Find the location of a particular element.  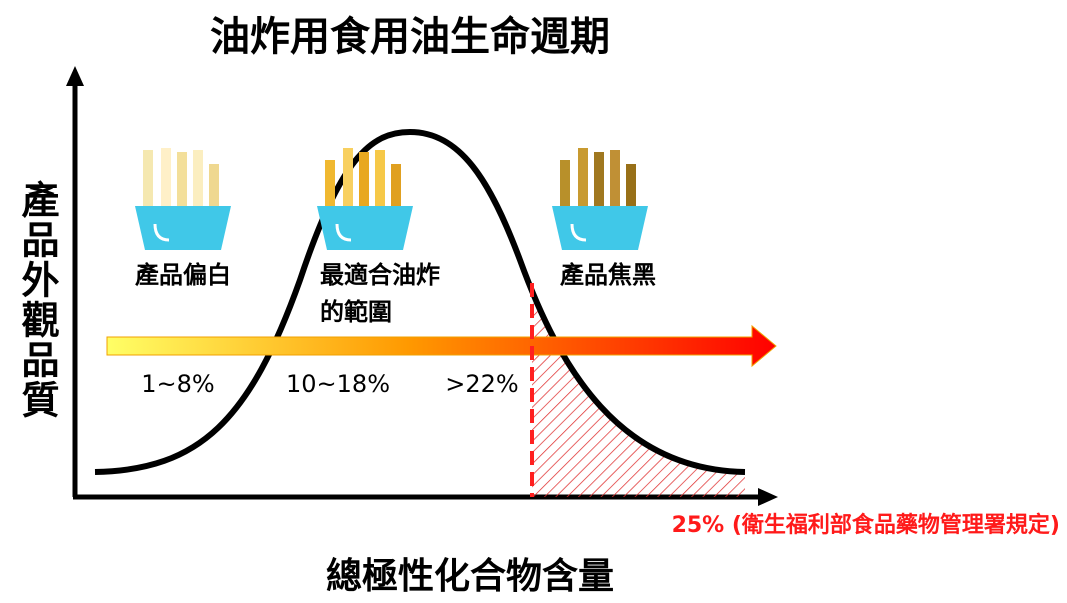

fries-pale is located at coordinates (183, 200).